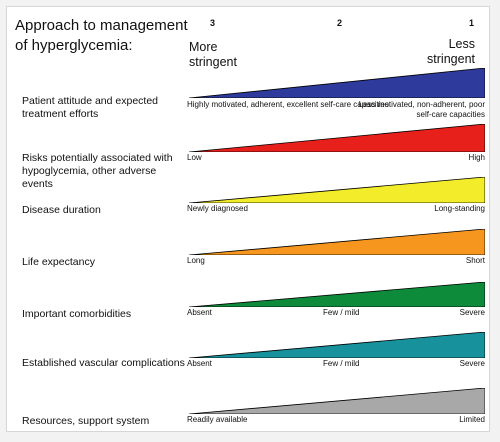 The height and width of the screenshot is (442, 500). I want to click on wedge-hypoglycemia-risk, so click(337, 138).